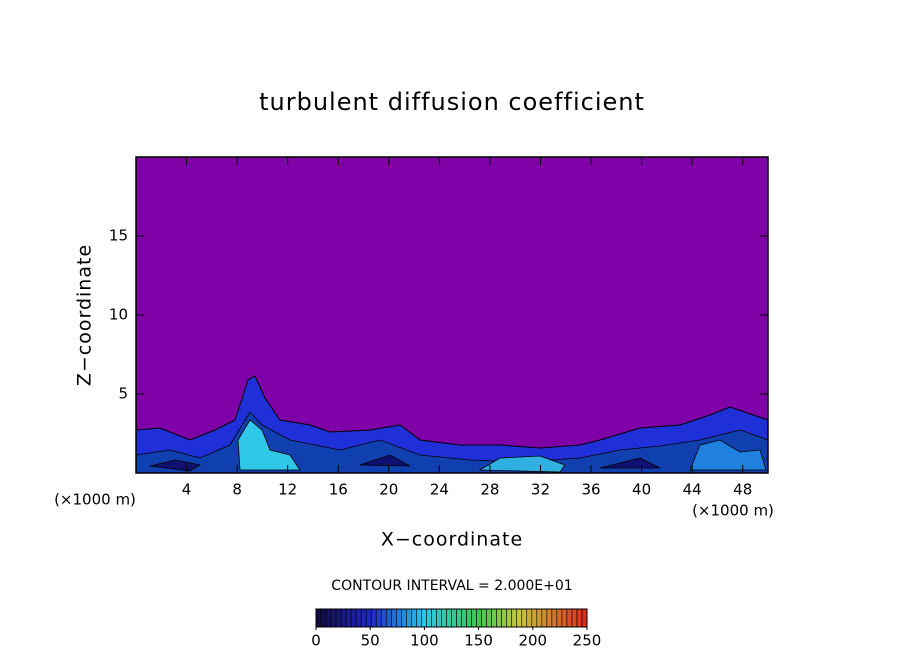  I want to click on colorbar-tick-label: 150, so click(478, 641).